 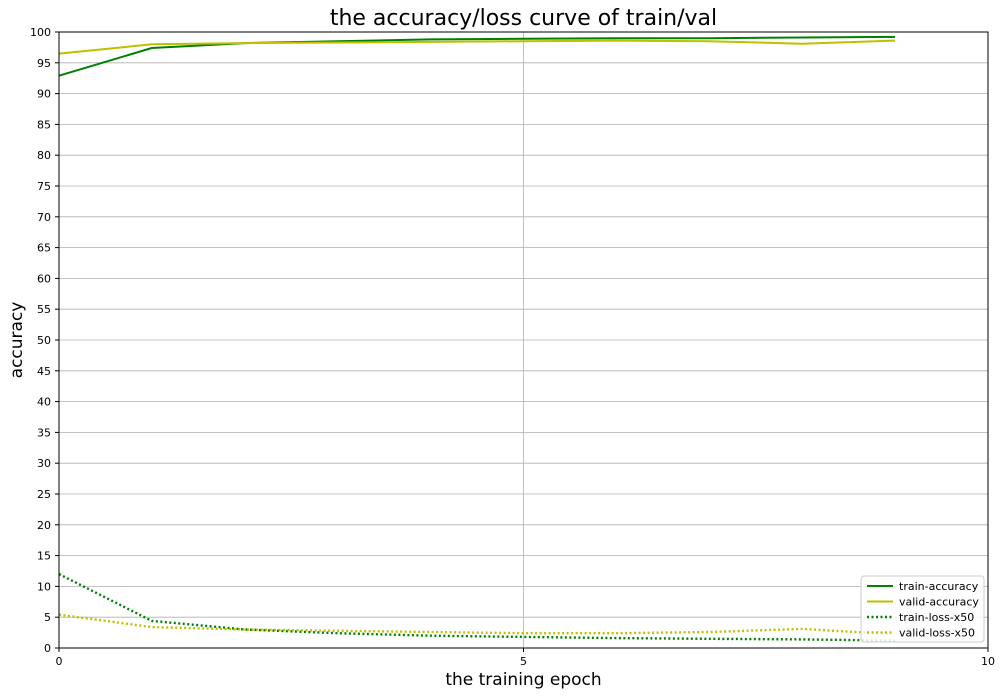 What do you see at coordinates (44, 371) in the screenshot?
I see `y-tick-label: 45` at bounding box center [44, 371].